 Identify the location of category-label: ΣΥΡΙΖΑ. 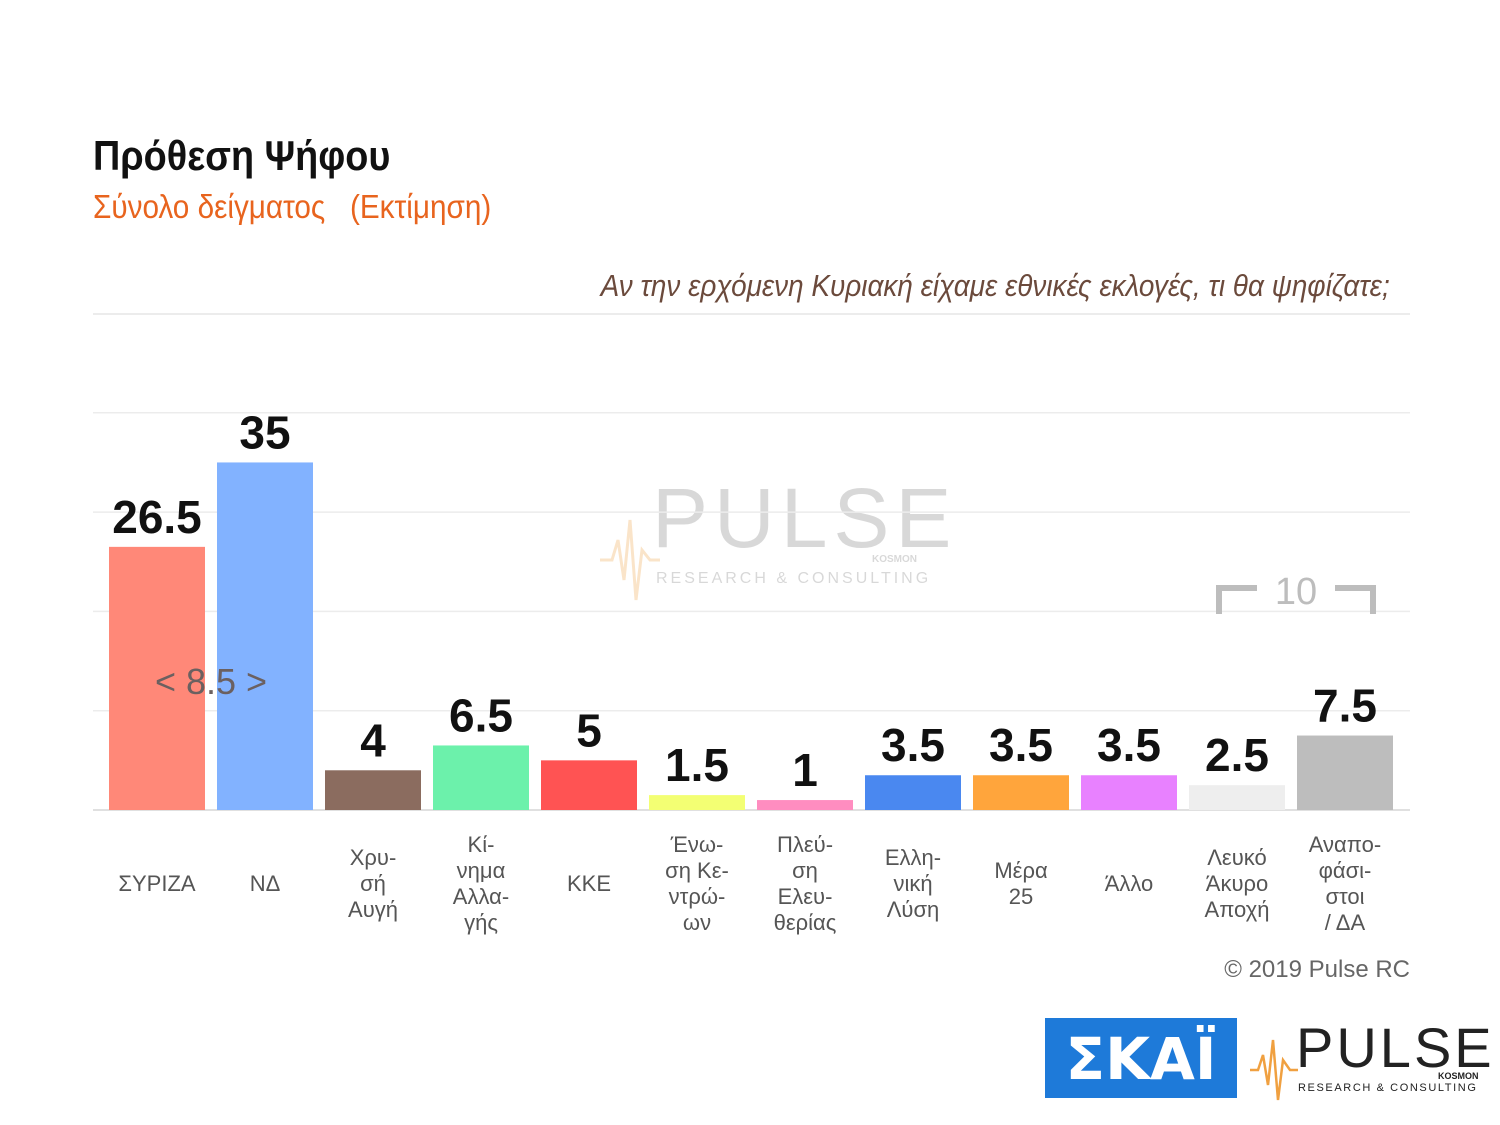
(156, 883).